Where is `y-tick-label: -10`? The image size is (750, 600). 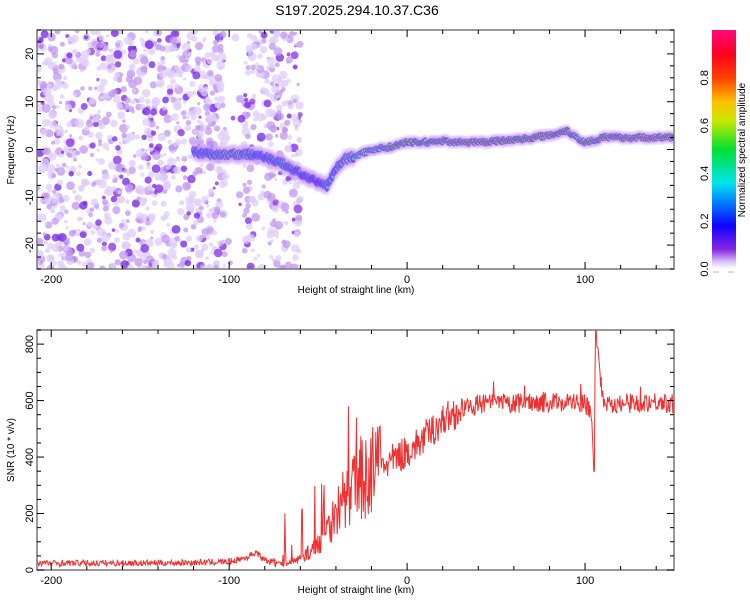 y-tick-label: -10 is located at coordinates (30, 197).